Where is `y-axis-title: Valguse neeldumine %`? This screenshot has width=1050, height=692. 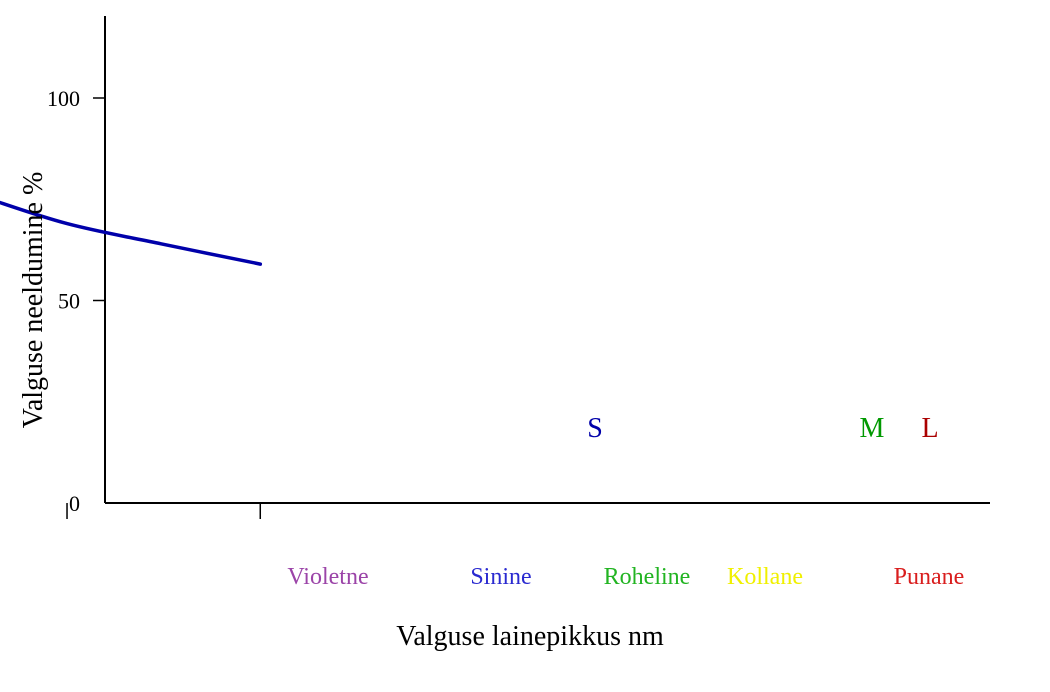 y-axis-title: Valguse neeldumine % is located at coordinates (33, 300).